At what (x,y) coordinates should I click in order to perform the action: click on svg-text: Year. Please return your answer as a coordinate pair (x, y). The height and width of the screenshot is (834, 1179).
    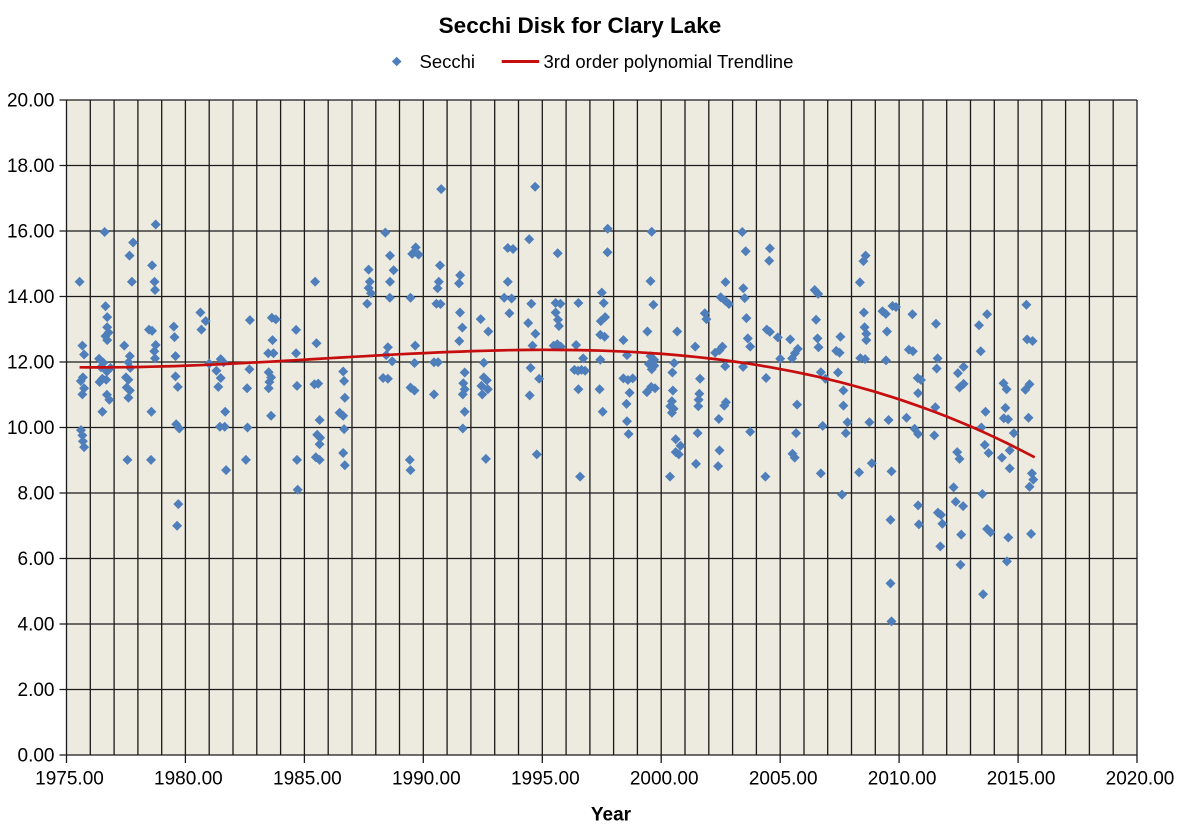
    Looking at the image, I should click on (611, 815).